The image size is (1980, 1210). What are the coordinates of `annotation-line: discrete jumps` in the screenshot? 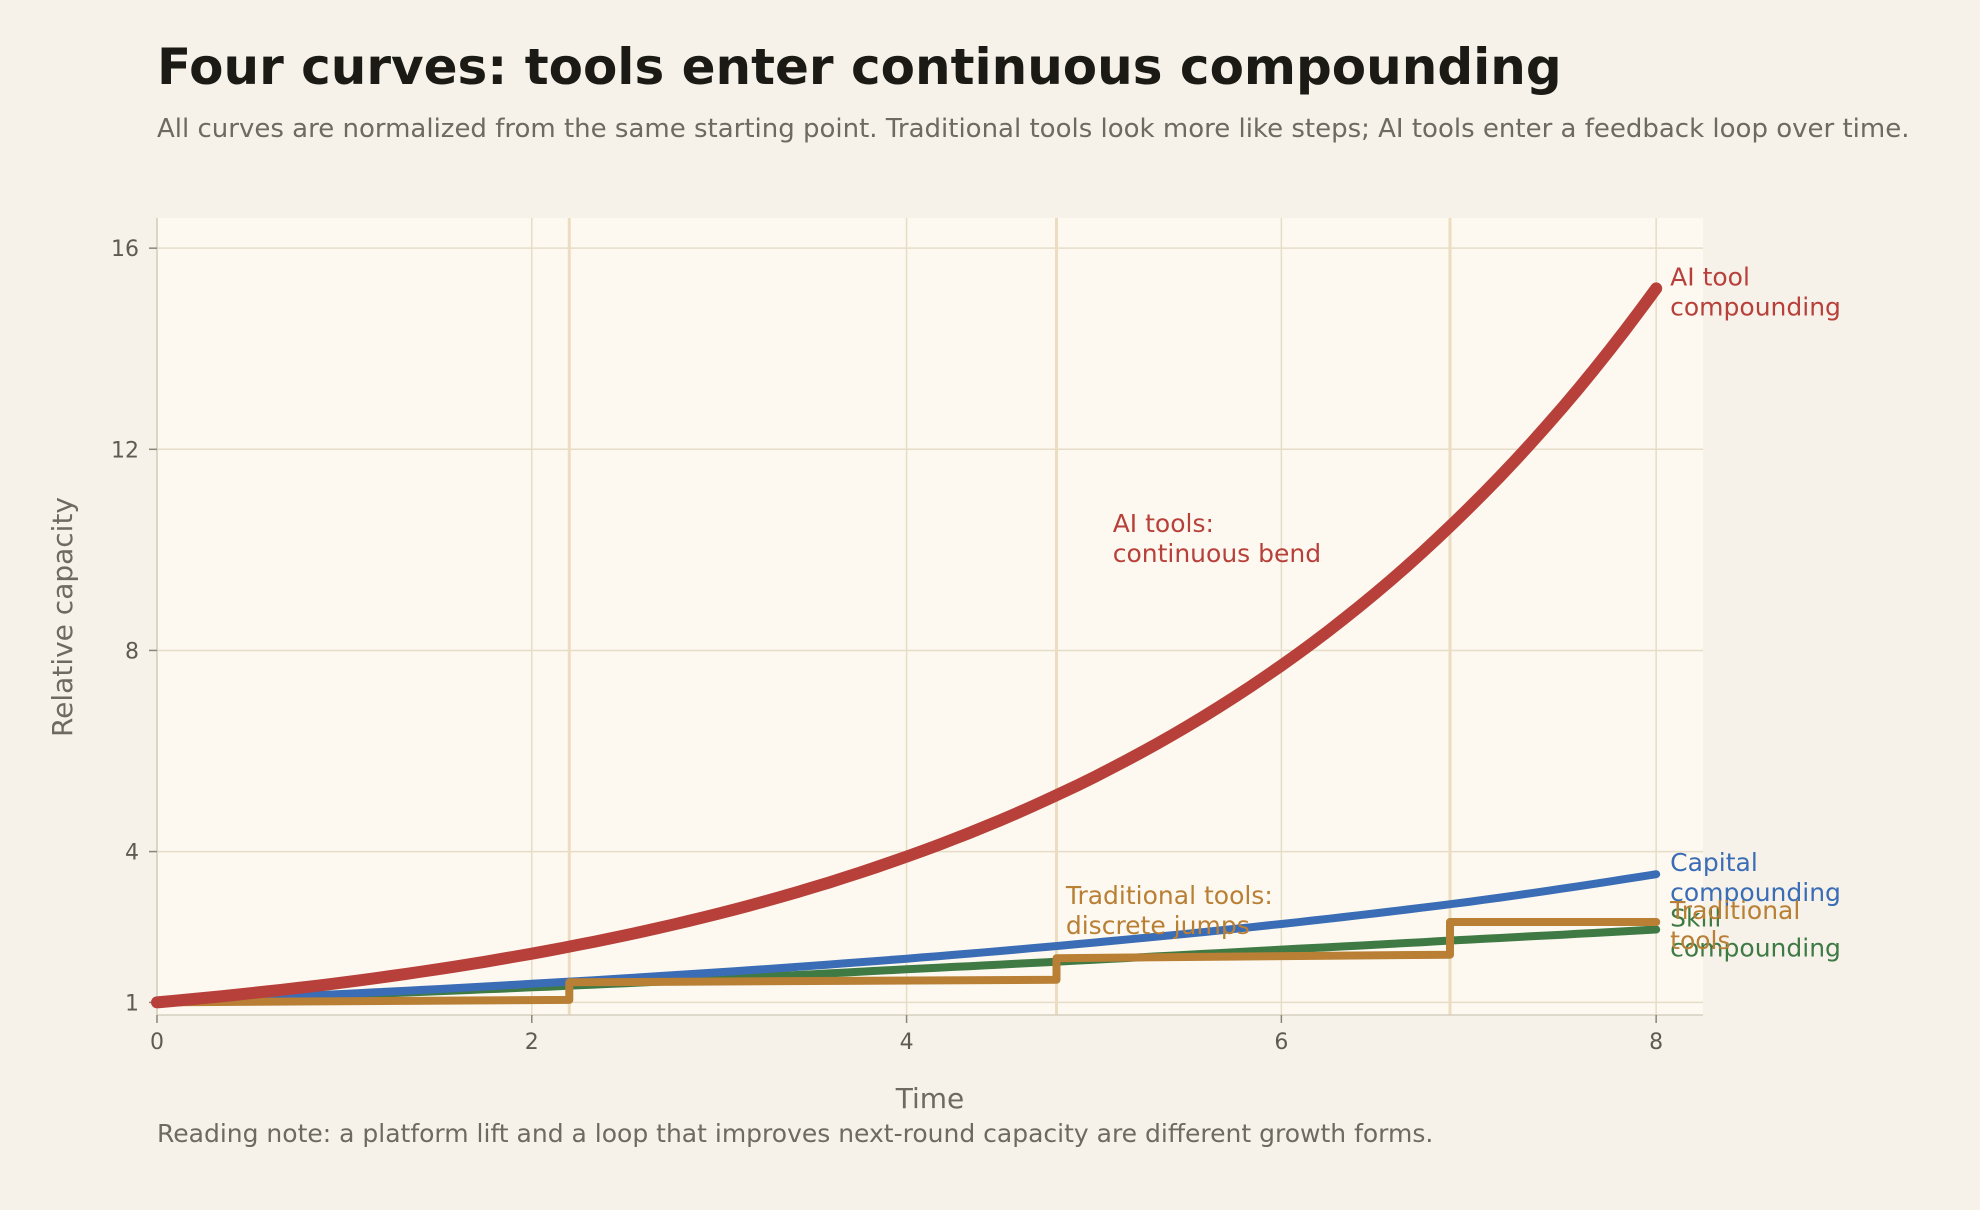 It's located at (1158, 925).